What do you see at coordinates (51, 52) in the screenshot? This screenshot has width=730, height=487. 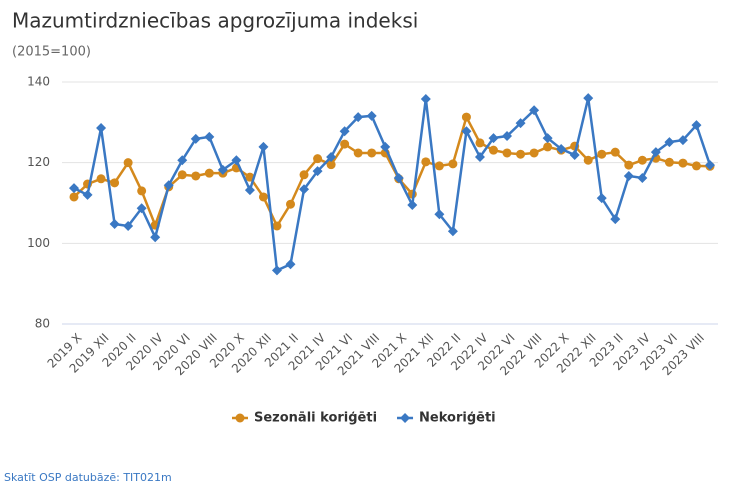 I see `chart-subtitle: (2015=100)` at bounding box center [51, 52].